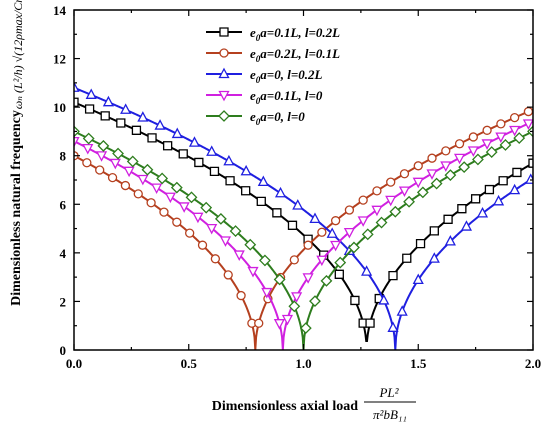  Describe the element at coordinates (322, 53) in the screenshot. I see `legend-l: l=0.1L` at that location.